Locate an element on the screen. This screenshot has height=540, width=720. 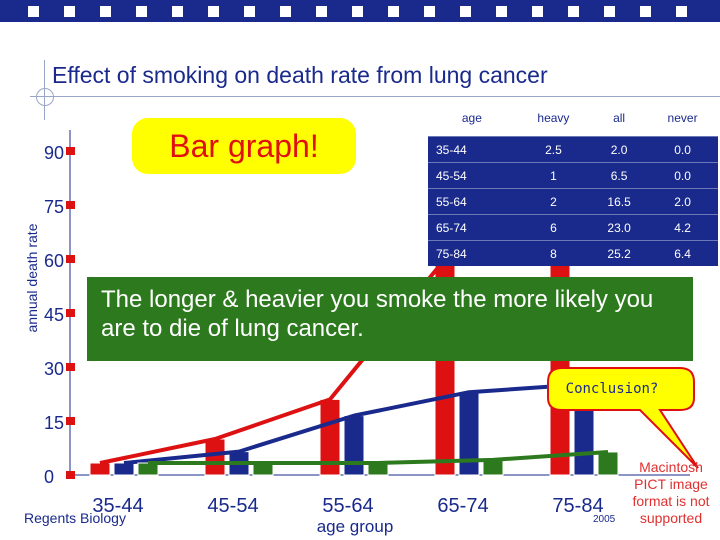
footer-year: 2005 is located at coordinates (604, 519).